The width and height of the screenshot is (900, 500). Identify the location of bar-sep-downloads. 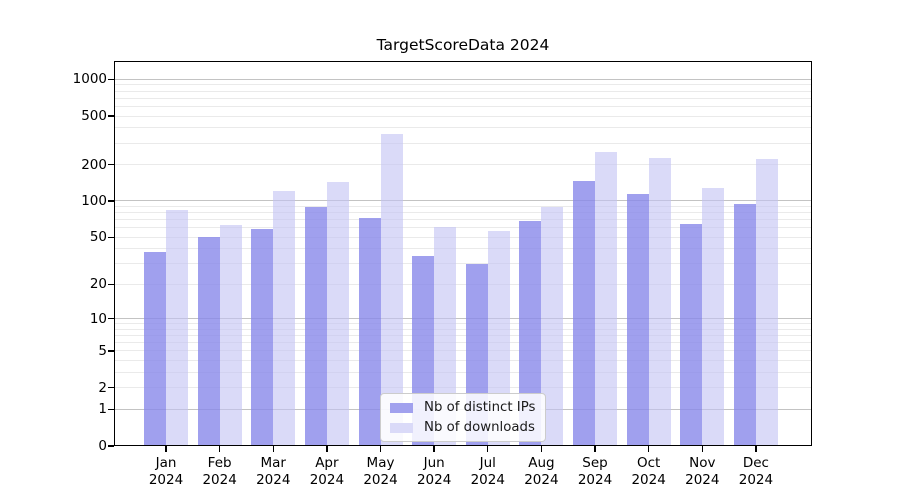
(606, 298).